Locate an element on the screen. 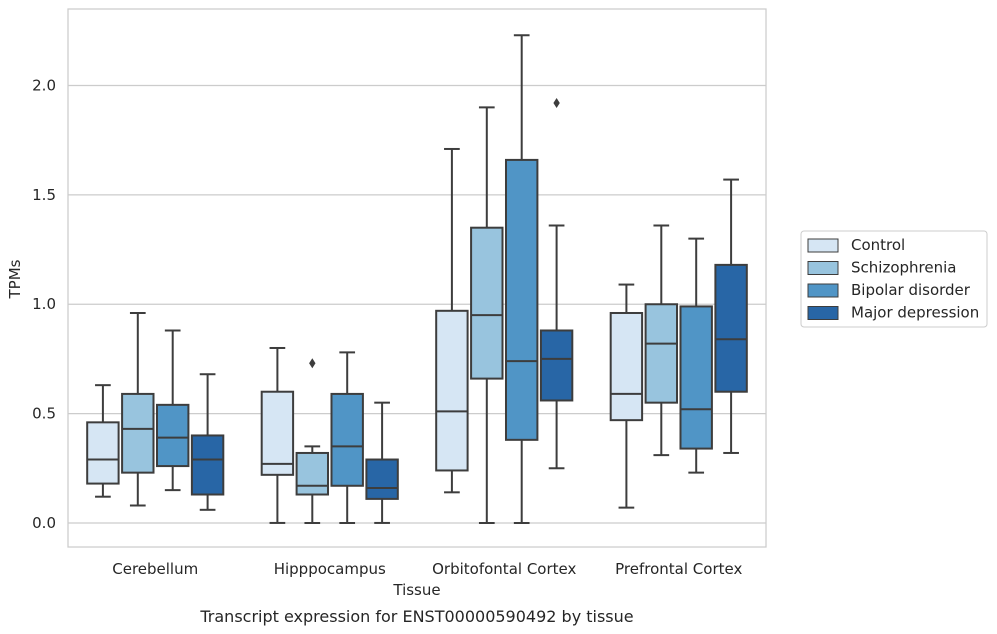  x-tick-label: Prefrontal Cortex is located at coordinates (678, 569).